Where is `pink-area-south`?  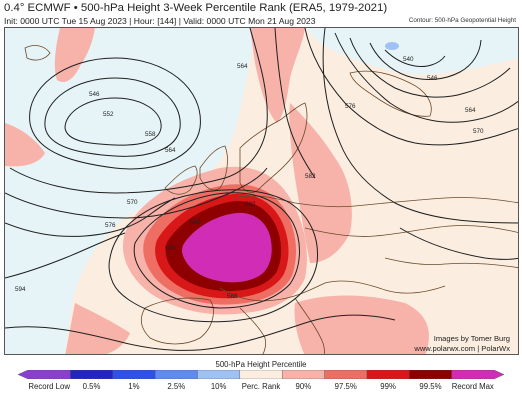
pink-area-south is located at coordinates (361, 324).